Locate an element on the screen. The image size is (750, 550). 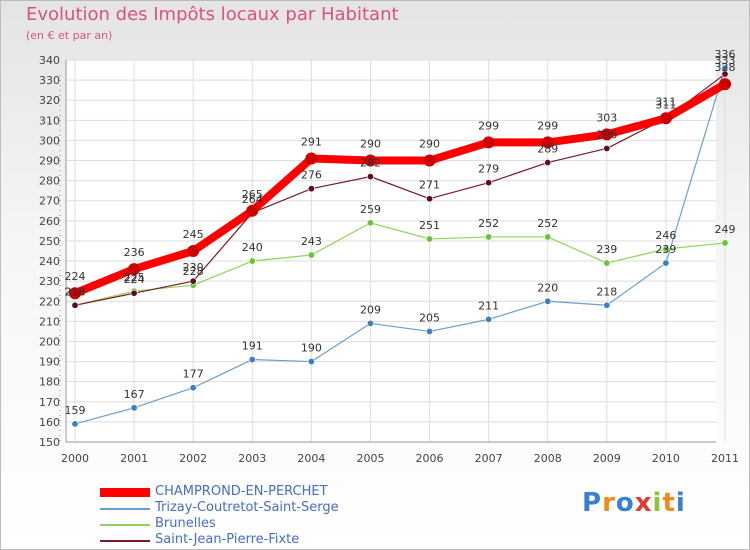
data-label-1: 191 is located at coordinates (252, 346).